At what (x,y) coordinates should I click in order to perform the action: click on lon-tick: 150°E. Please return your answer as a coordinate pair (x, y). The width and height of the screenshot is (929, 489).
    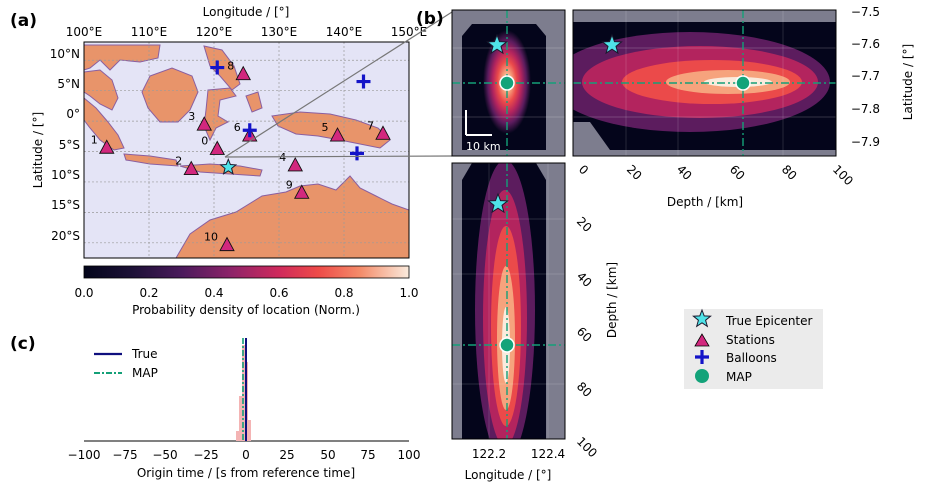
    Looking at the image, I should click on (409, 32).